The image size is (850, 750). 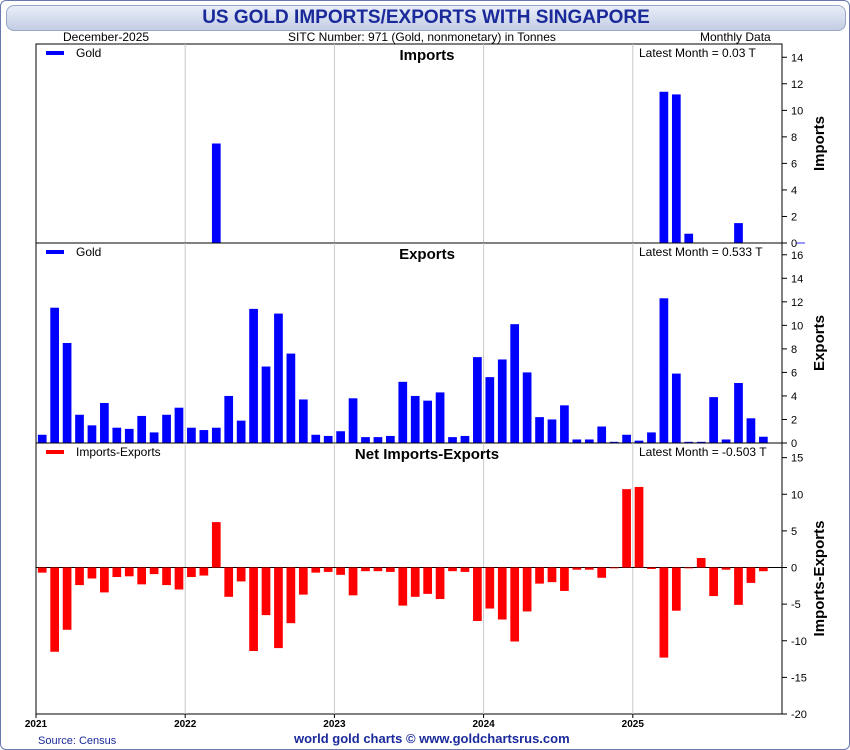 I want to click on panel-0-latest-month: Latest Month = 0.03 T, so click(x=698, y=53).